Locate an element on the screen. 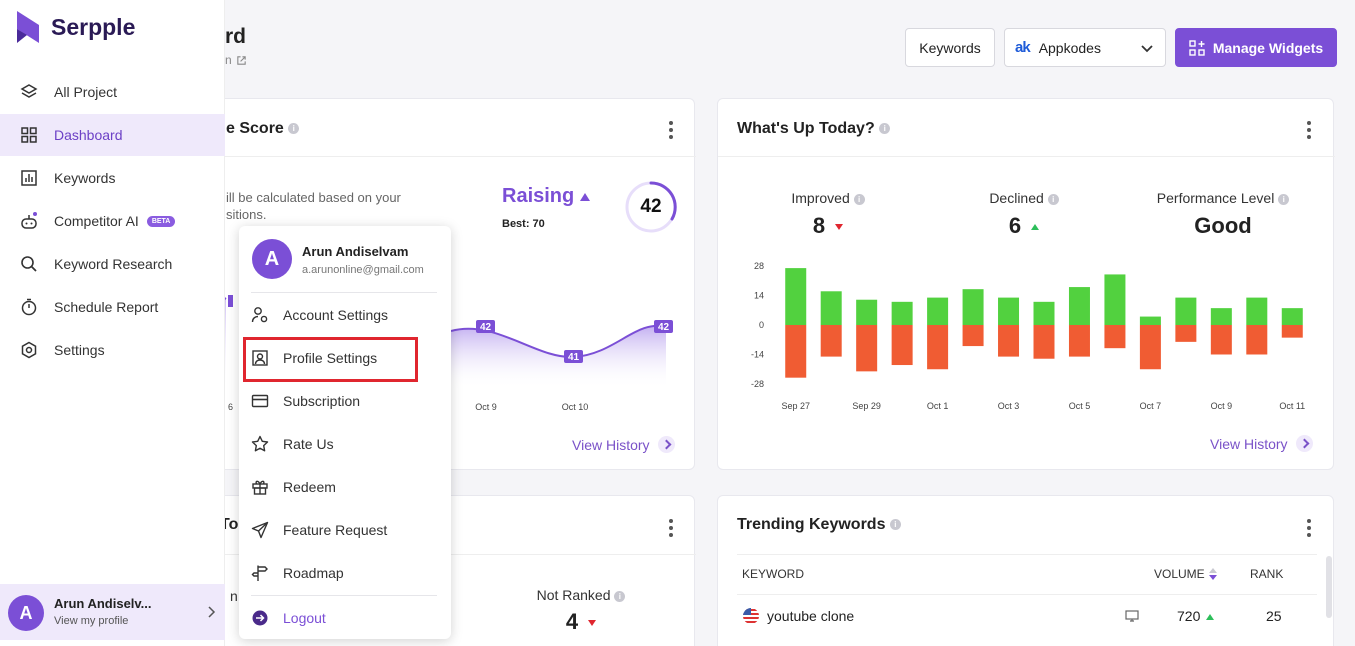 This screenshot has width=1355, height=646. whats-up-title: What's Up Today? i is located at coordinates (814, 129).